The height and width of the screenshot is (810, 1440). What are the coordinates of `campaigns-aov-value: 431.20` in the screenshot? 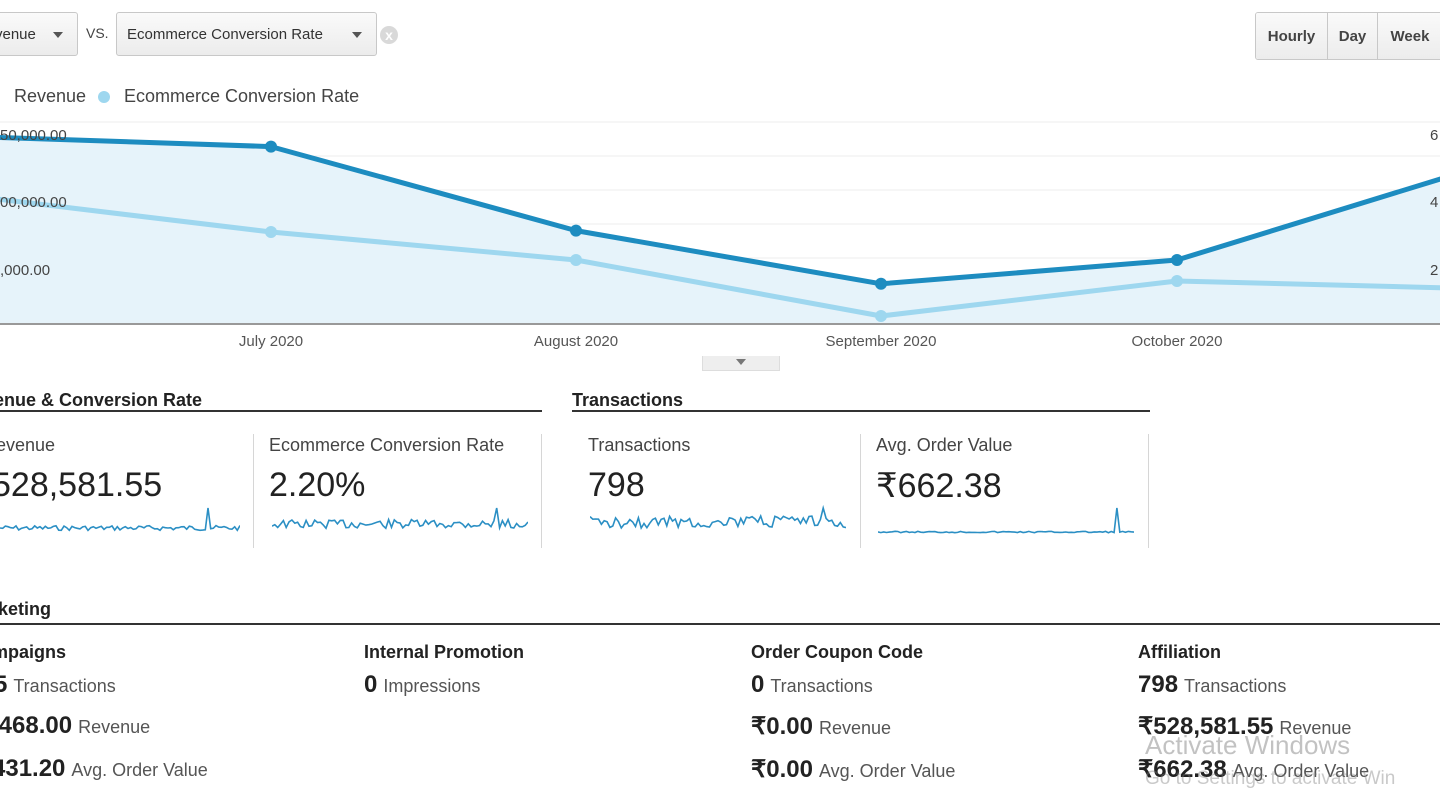 It's located at (33, 768).